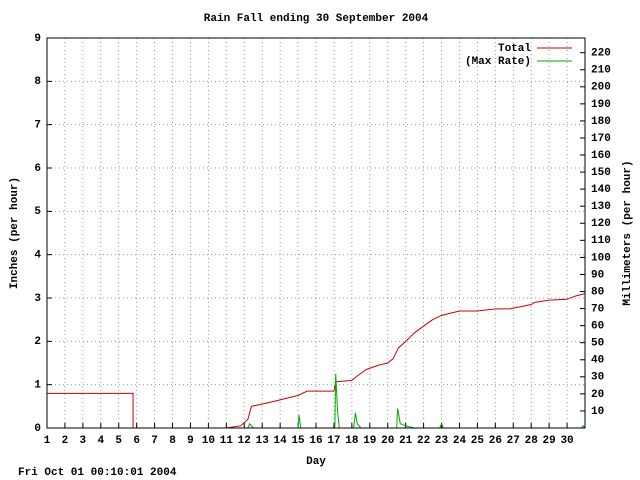 The height and width of the screenshot is (480, 640). Describe the element at coordinates (628, 232) in the screenshot. I see `y2-axis-label: Millimeters (per hour)` at that location.